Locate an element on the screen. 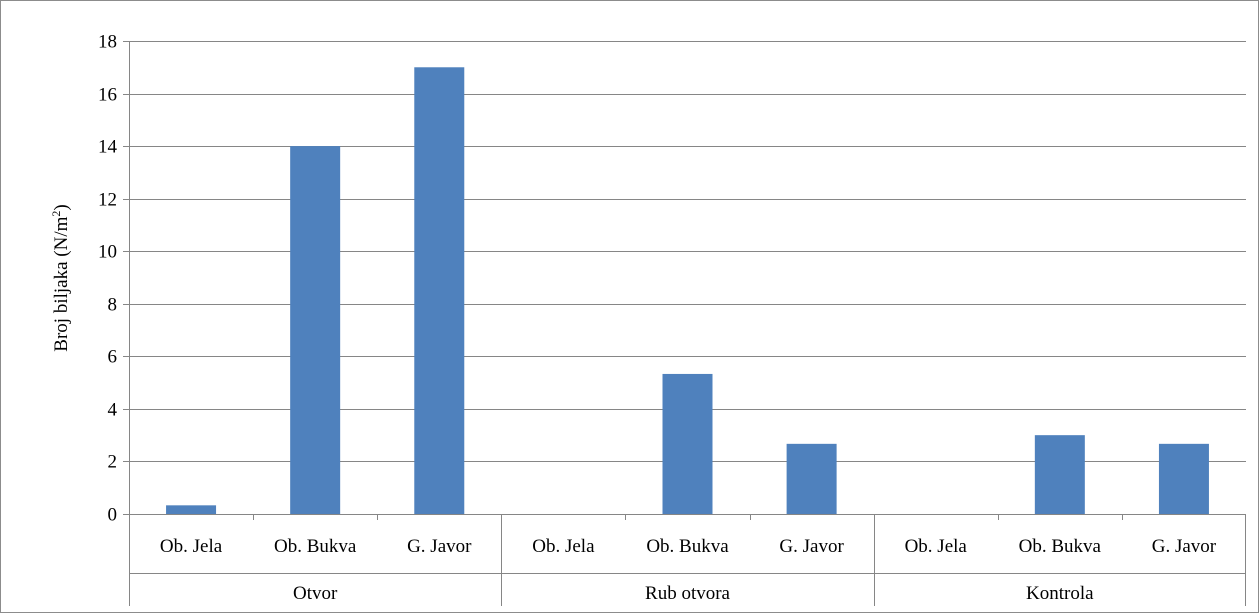  y-axis-title: Broj biljaka (N/m2) is located at coordinates (60, 277).